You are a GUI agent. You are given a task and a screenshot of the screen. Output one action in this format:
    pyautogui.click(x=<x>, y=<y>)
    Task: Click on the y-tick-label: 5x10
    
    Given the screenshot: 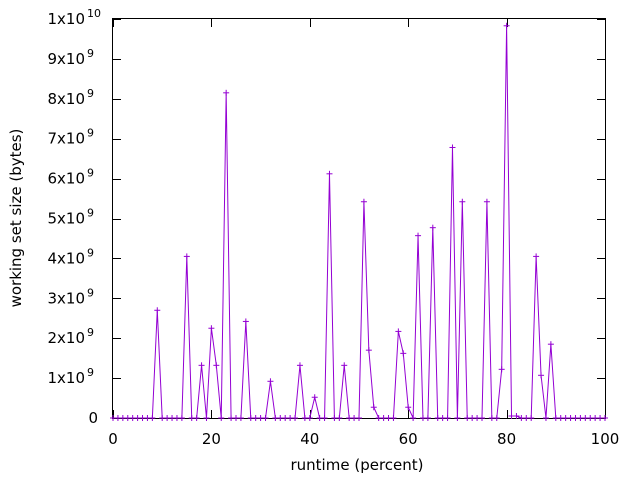 What is the action you would take?
    pyautogui.click(x=66, y=219)
    